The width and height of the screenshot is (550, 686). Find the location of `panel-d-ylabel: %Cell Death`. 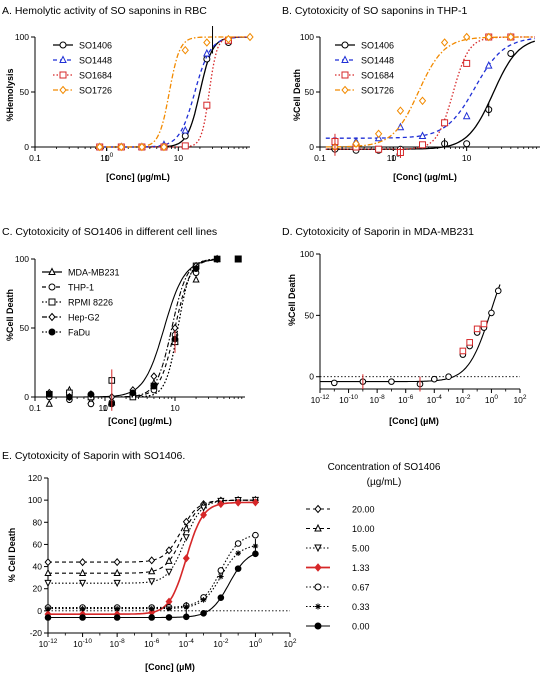

panel-d-ylabel: %Cell Death is located at coordinates (292, 300).